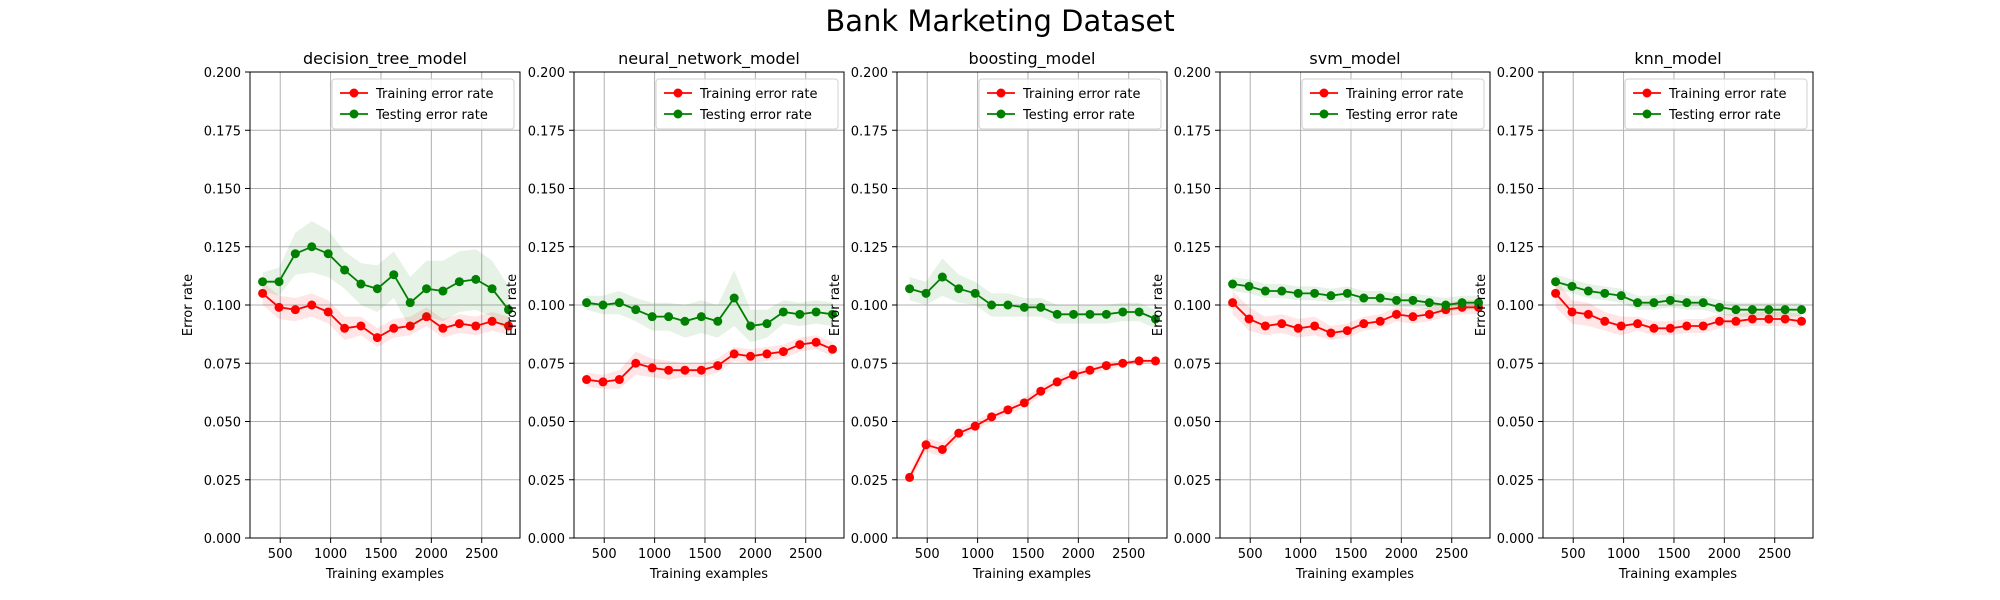 This screenshot has width=2000, height=600. What do you see at coordinates (1623, 554) in the screenshot?
I see `x-tick-label: 1000` at bounding box center [1623, 554].